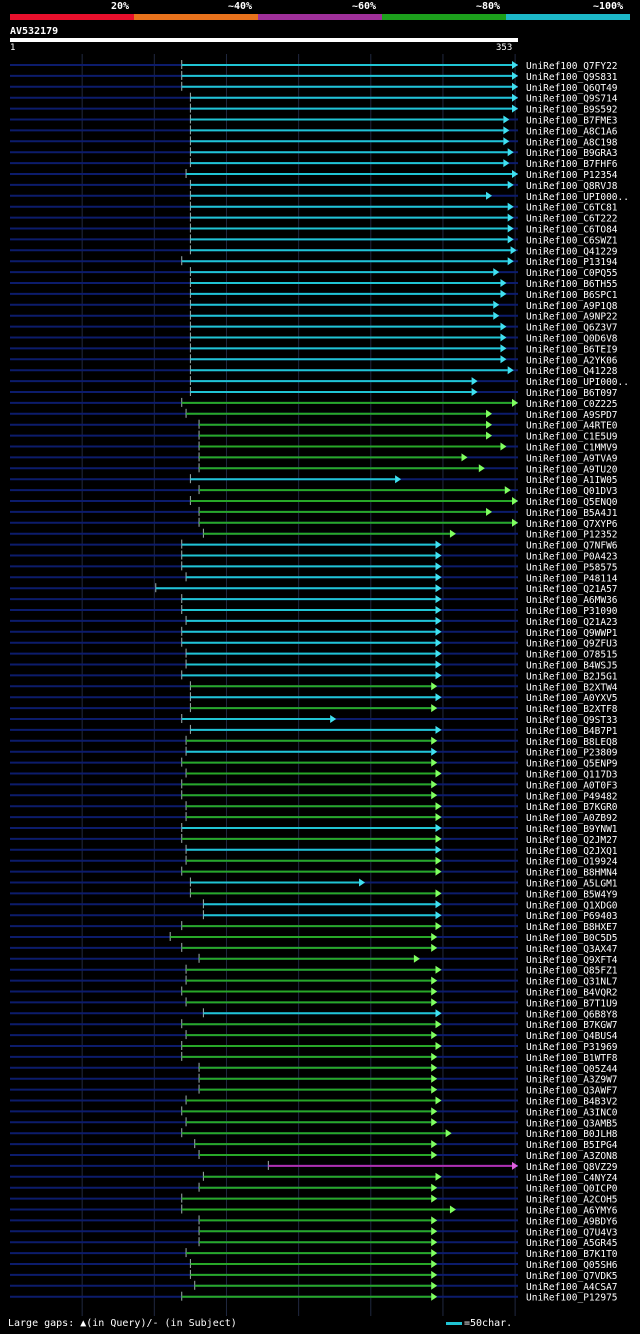 The image size is (640, 1334). I want to click on hit-label: UniRef100_C6TO84, so click(572, 230).